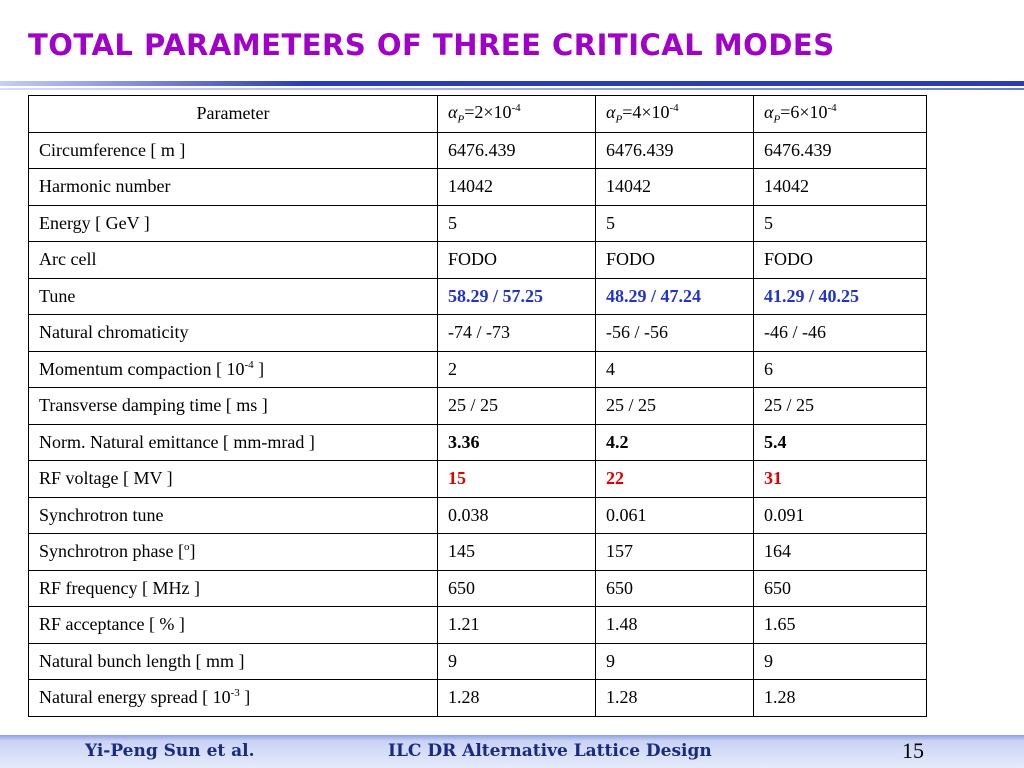  Describe the element at coordinates (674, 552) in the screenshot. I see `value-cell: 157` at that location.